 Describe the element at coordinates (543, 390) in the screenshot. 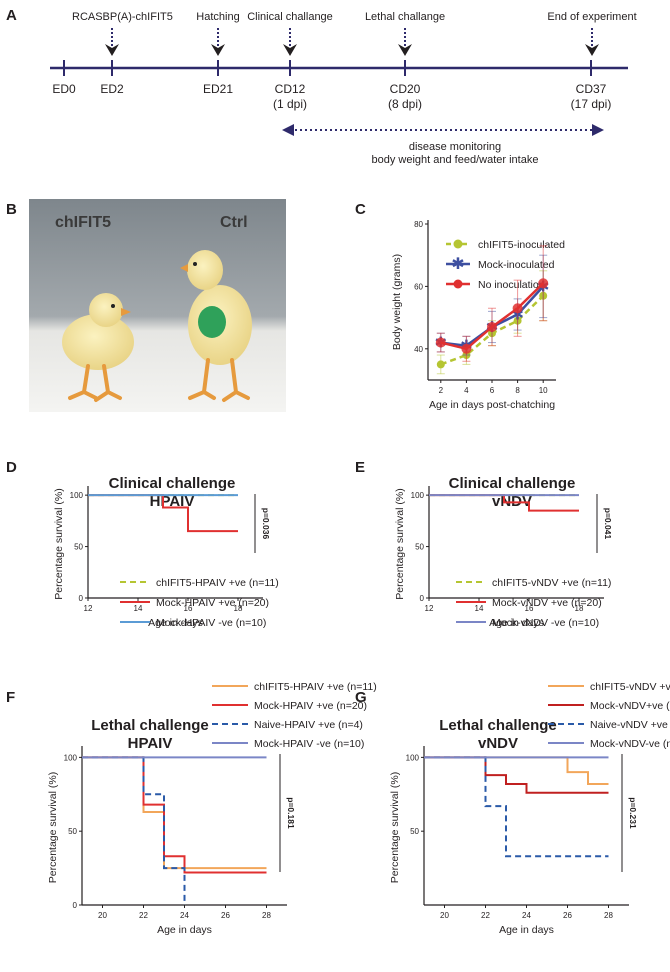

I see `x-tick-label: 10` at that location.